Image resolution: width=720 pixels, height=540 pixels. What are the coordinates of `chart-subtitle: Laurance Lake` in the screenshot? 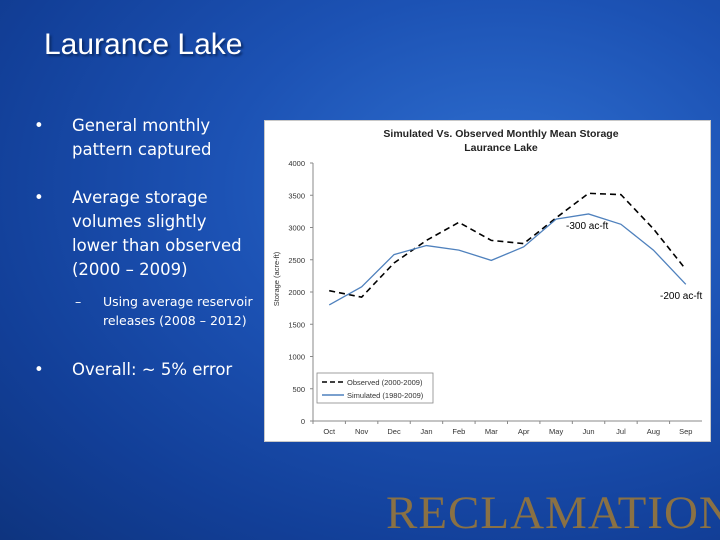 It's located at (501, 148).